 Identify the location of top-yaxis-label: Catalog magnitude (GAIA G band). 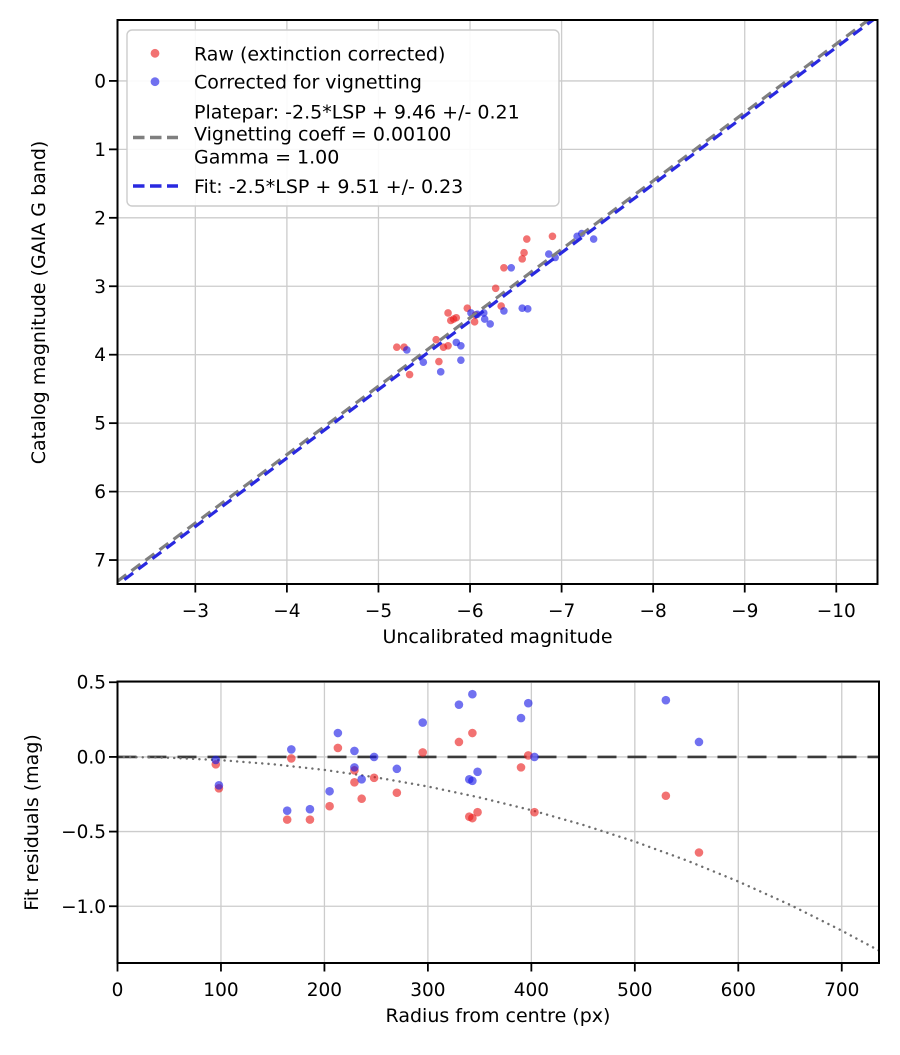
(39, 303).